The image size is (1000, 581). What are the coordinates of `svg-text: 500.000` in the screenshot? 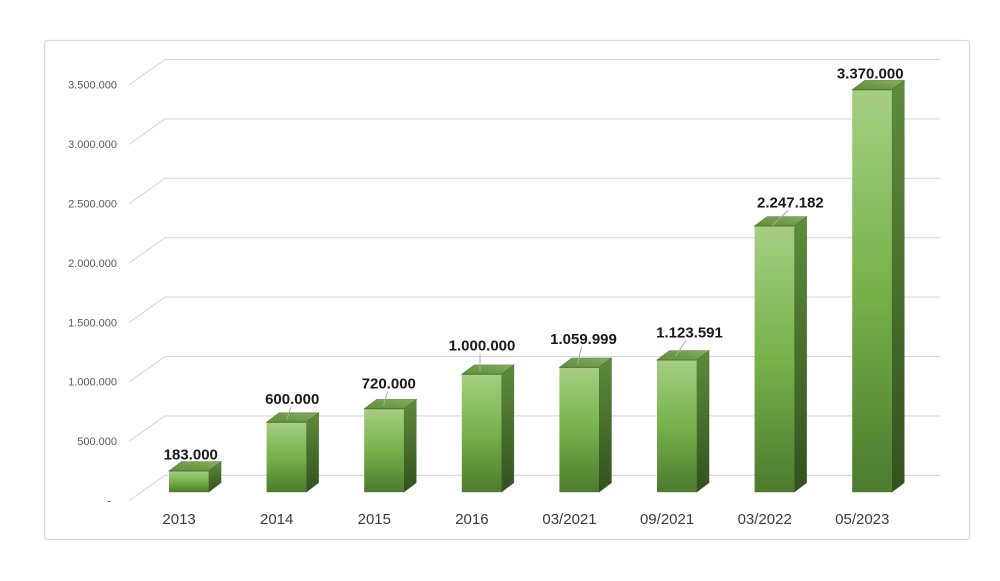 It's located at (97, 442).